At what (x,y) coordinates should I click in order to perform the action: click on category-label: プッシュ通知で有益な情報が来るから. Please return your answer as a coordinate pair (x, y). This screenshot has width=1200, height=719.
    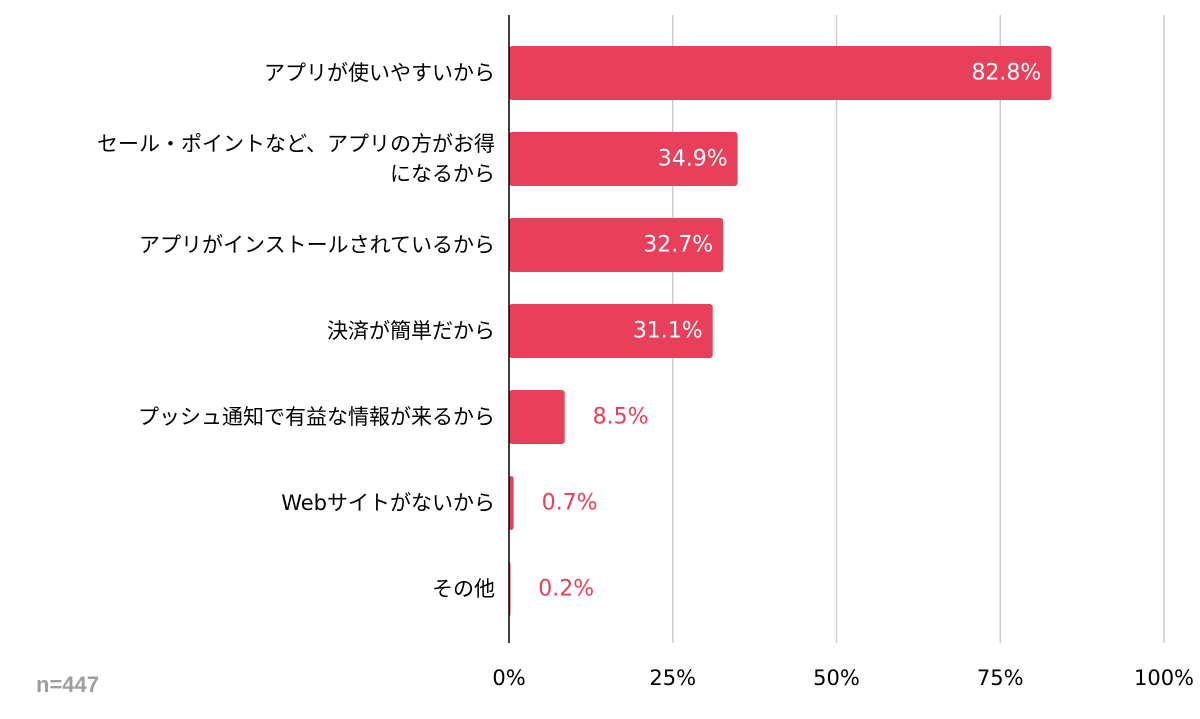
    Looking at the image, I should click on (316, 417).